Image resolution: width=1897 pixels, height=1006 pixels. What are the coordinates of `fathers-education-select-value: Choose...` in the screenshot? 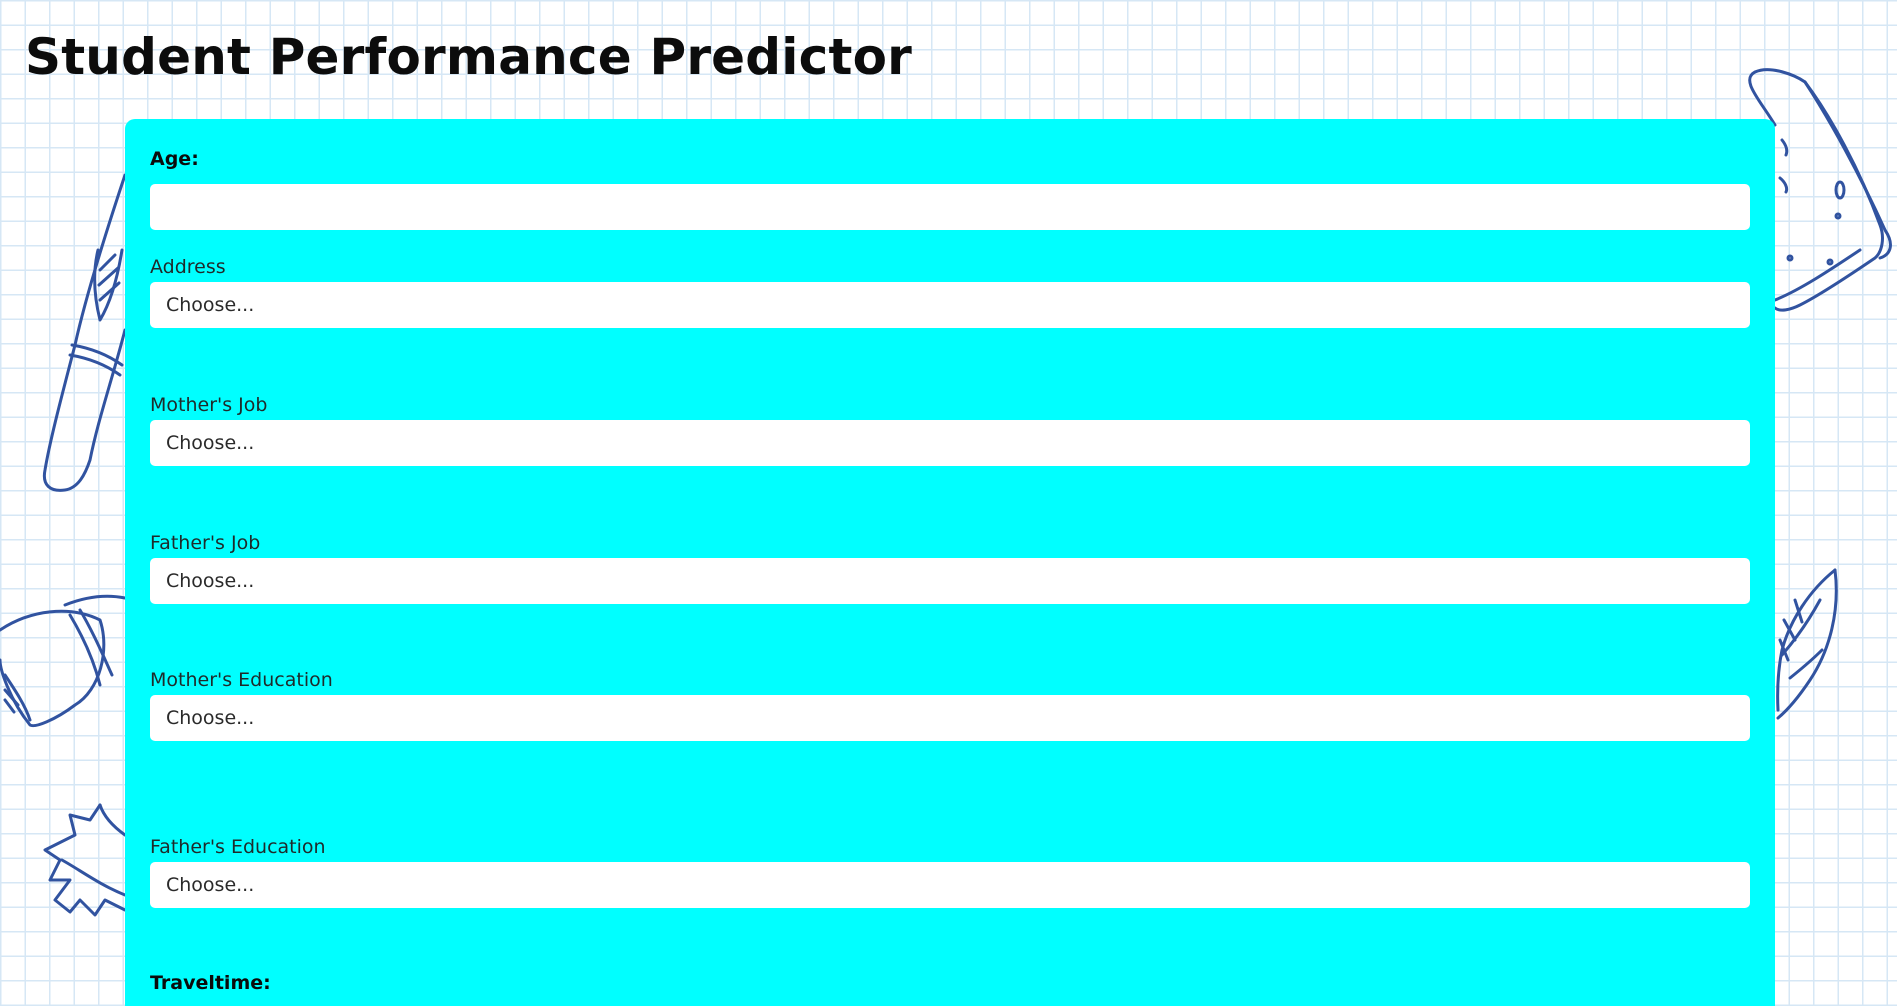 It's located at (210, 885).